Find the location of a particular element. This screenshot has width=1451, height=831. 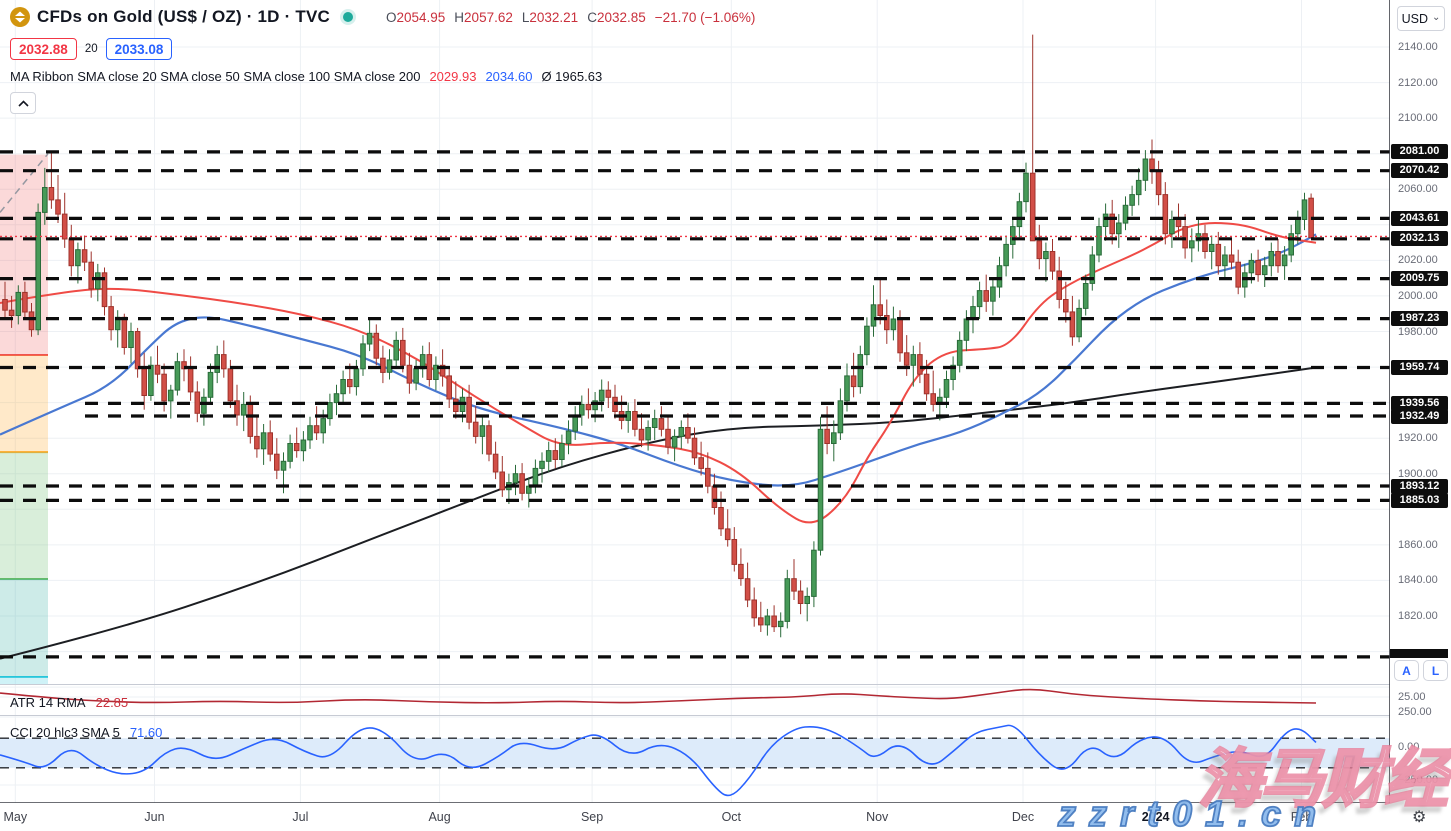

atr-label: ATR 14 RMA is located at coordinates (48, 702).